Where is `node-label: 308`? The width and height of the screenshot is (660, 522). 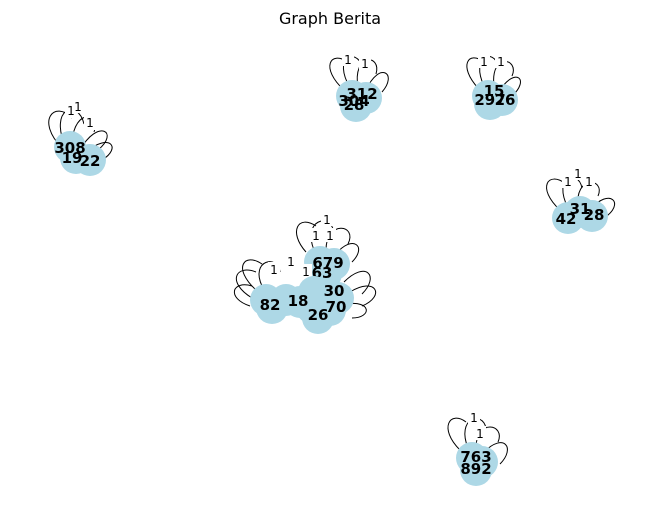 node-label: 308 is located at coordinates (69, 148).